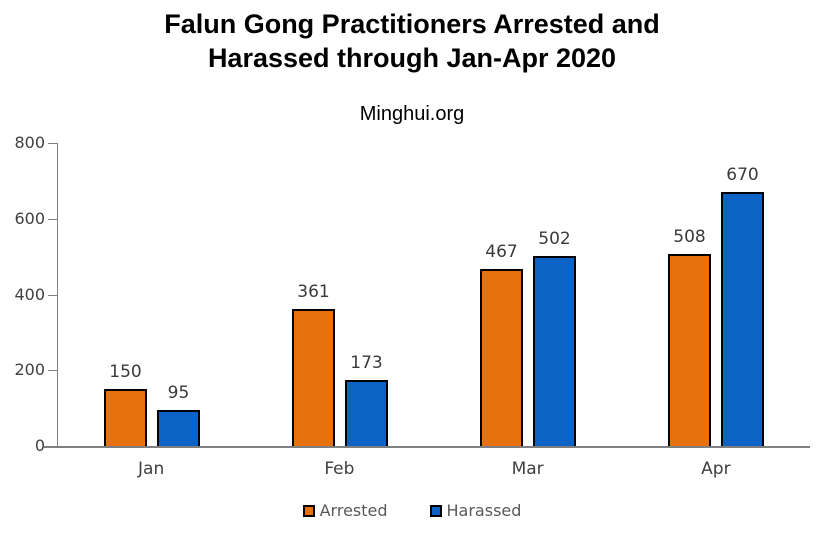 Image resolution: width=824 pixels, height=535 pixels. What do you see at coordinates (484, 510) in the screenshot?
I see `legend-label: Harassed` at bounding box center [484, 510].